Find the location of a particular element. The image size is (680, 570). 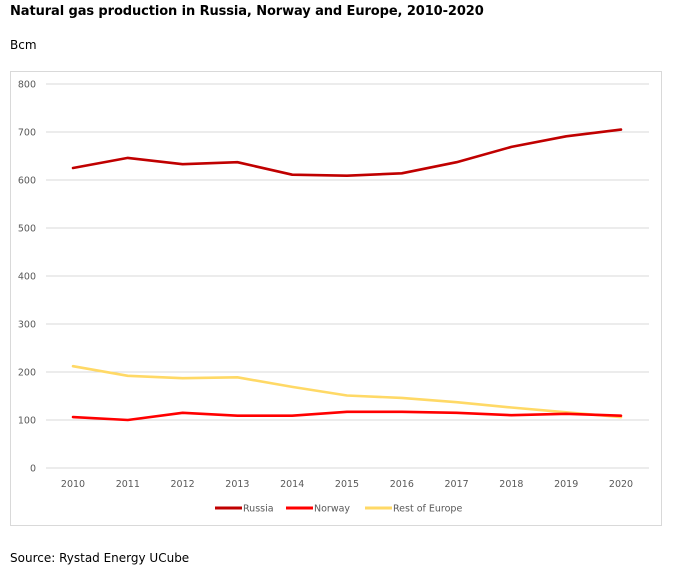

x-tick-label: 2011 is located at coordinates (128, 484).